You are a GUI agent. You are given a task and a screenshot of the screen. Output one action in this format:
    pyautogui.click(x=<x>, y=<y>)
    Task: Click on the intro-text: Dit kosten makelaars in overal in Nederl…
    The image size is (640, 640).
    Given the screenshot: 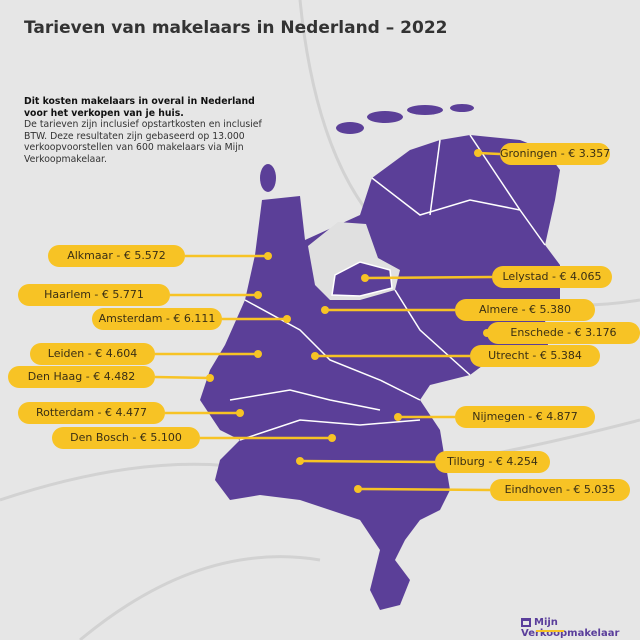 What is the action you would take?
    pyautogui.click(x=144, y=130)
    